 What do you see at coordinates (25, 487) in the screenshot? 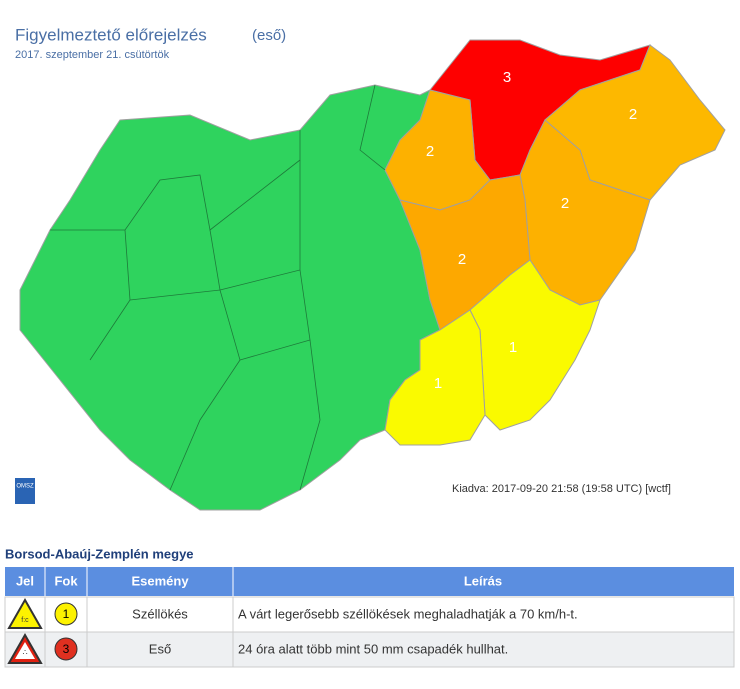
I see `logo-text: OMSZ` at bounding box center [25, 487].